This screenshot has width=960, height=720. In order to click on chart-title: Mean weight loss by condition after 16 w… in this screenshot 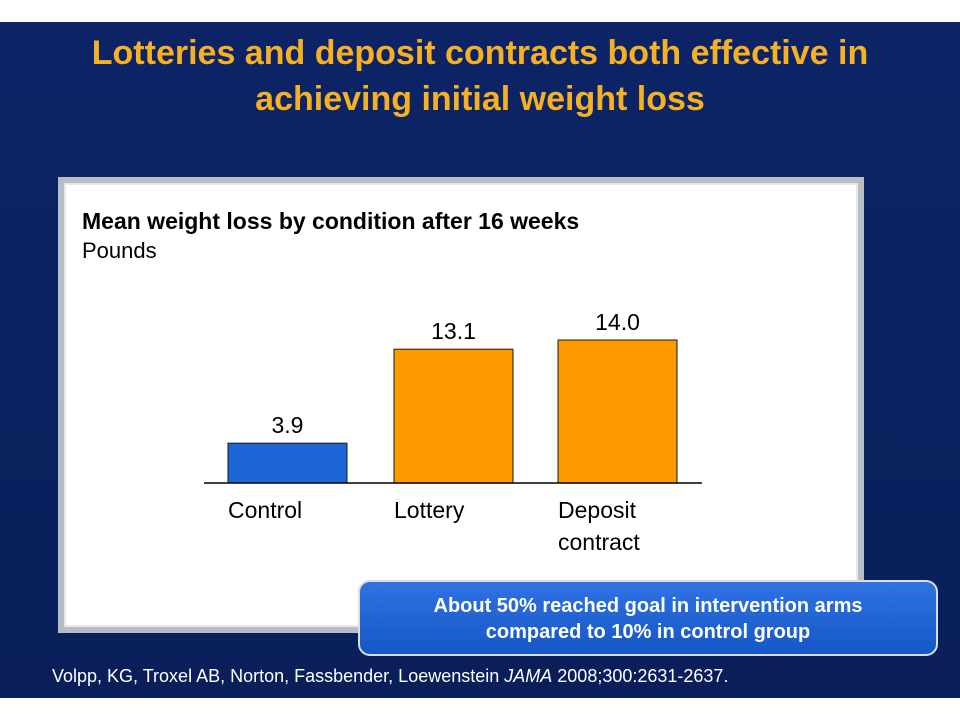, I will do `click(331, 221)`.